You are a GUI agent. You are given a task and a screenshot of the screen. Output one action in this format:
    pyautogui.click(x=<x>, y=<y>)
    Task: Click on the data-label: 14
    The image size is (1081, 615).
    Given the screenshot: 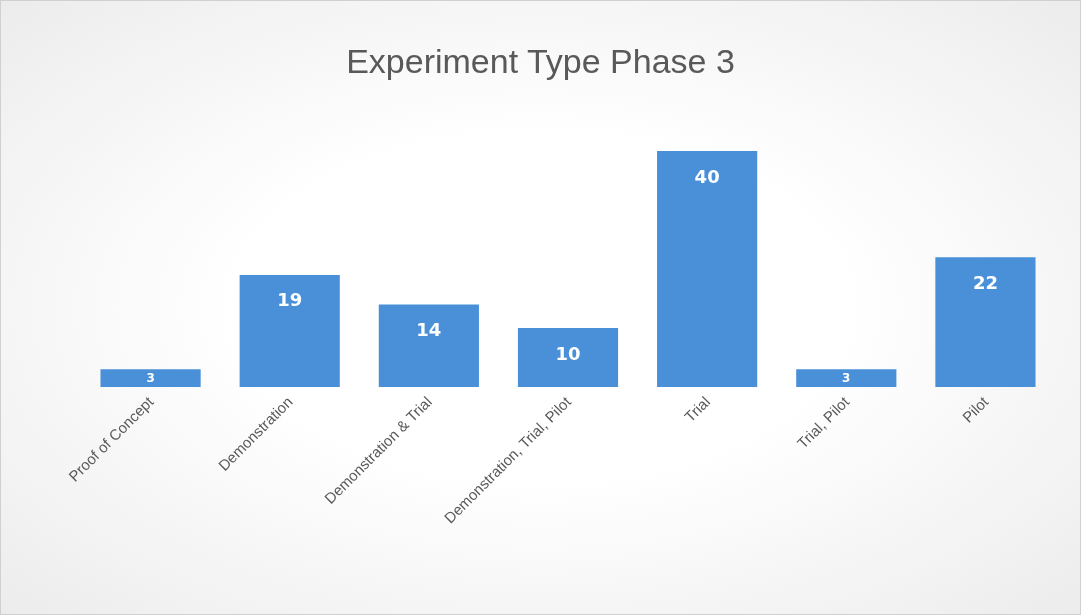 What is the action you would take?
    pyautogui.click(x=429, y=329)
    